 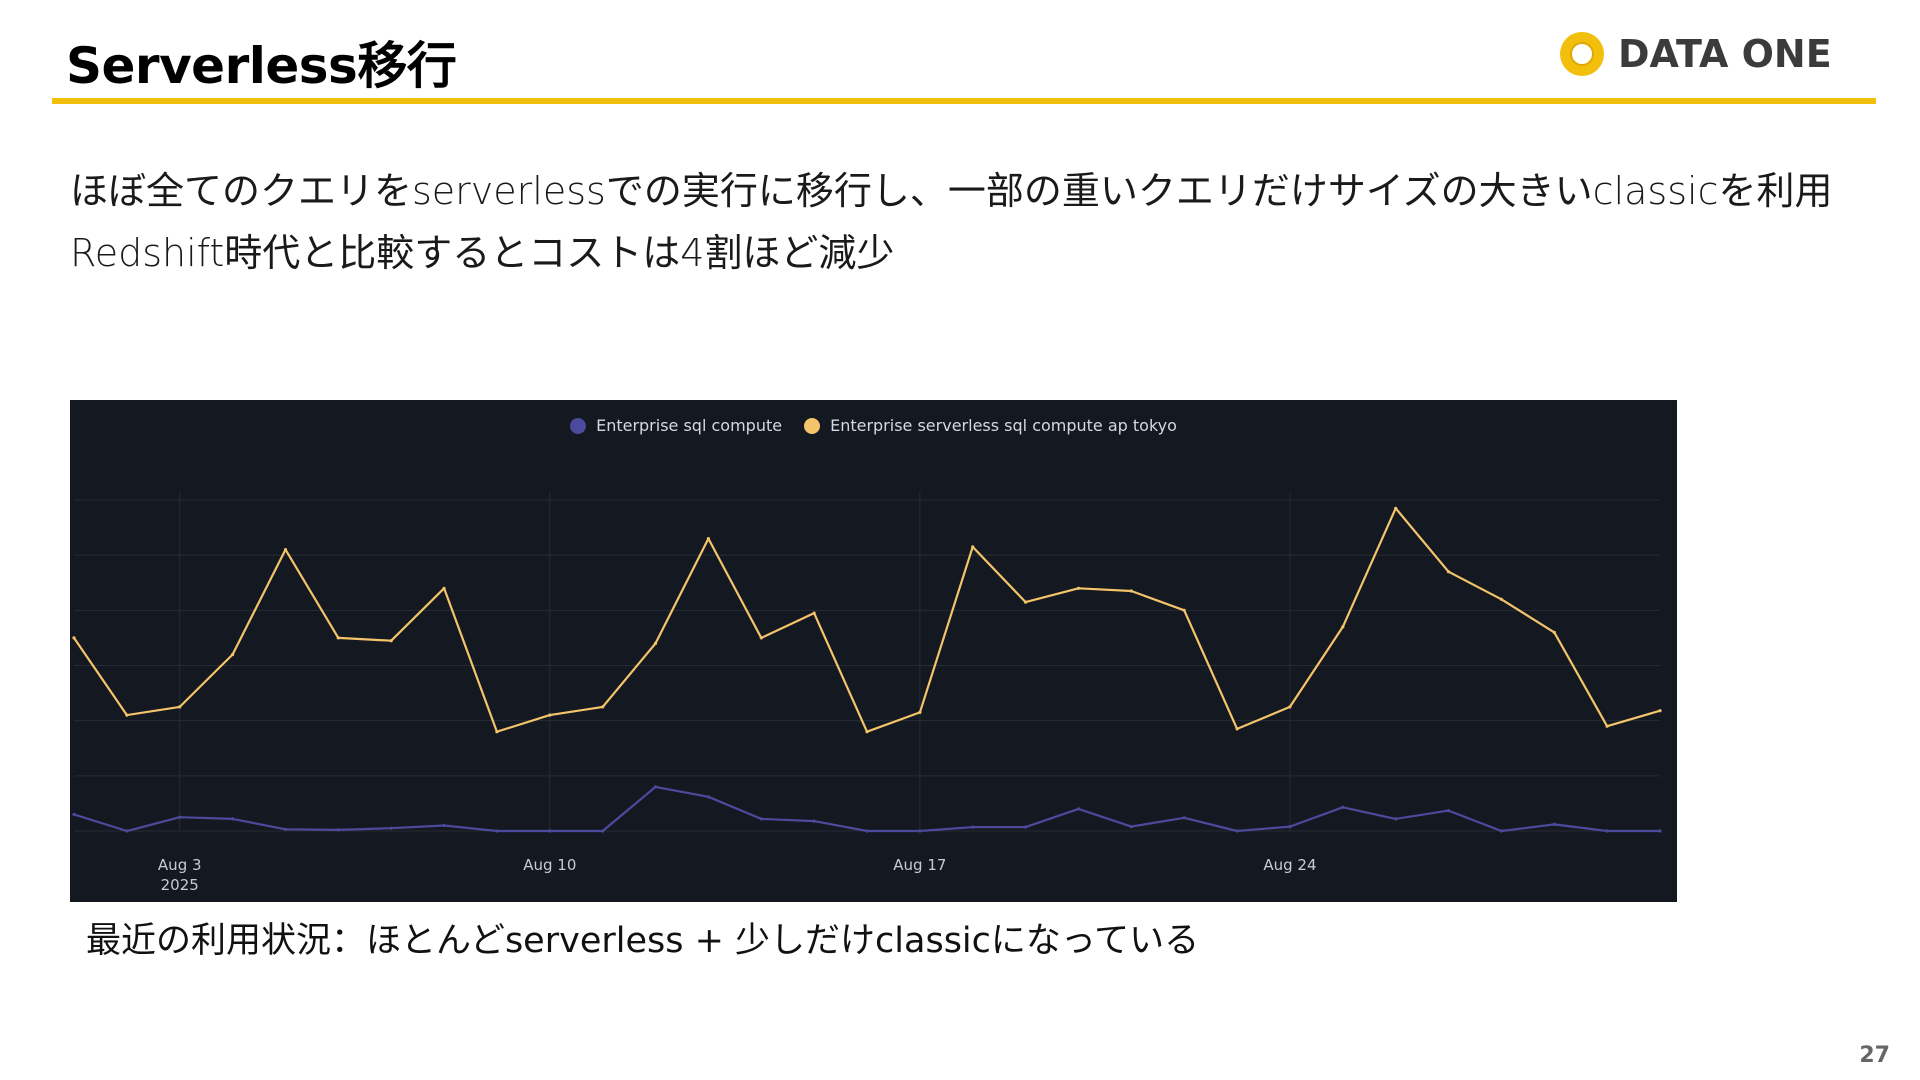 I want to click on x-tick-label: Aug 17, so click(x=919, y=865).